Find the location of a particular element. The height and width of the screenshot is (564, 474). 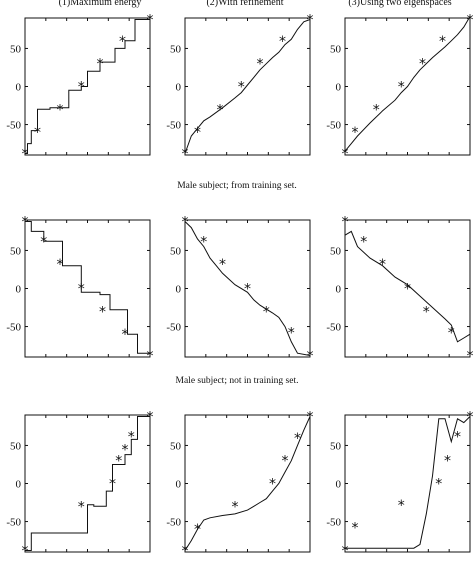

chart-panel-9: 500-50******* is located at coordinates (399, 485).